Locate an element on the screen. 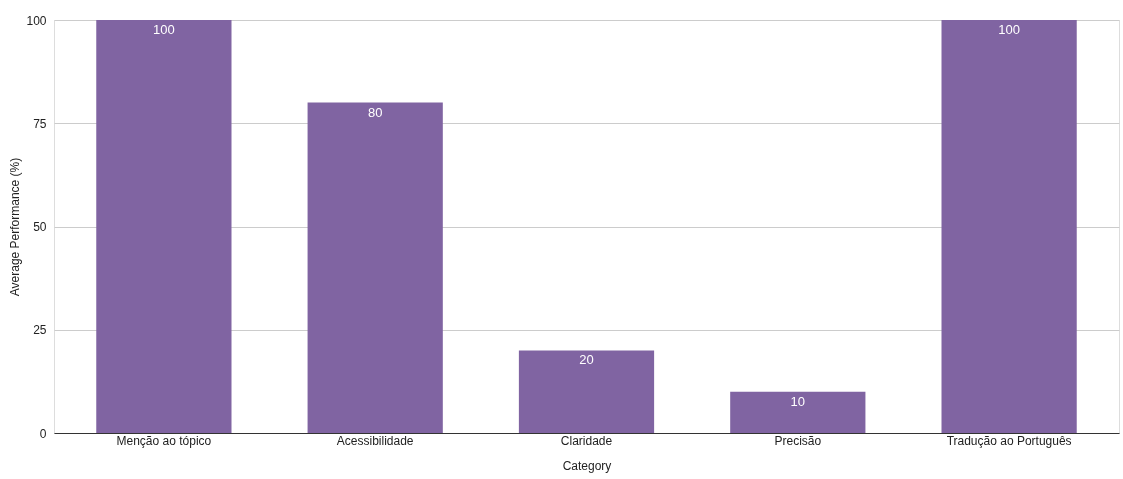 This screenshot has width=1123, height=479. y-tick-label: 0 is located at coordinates (43, 433).